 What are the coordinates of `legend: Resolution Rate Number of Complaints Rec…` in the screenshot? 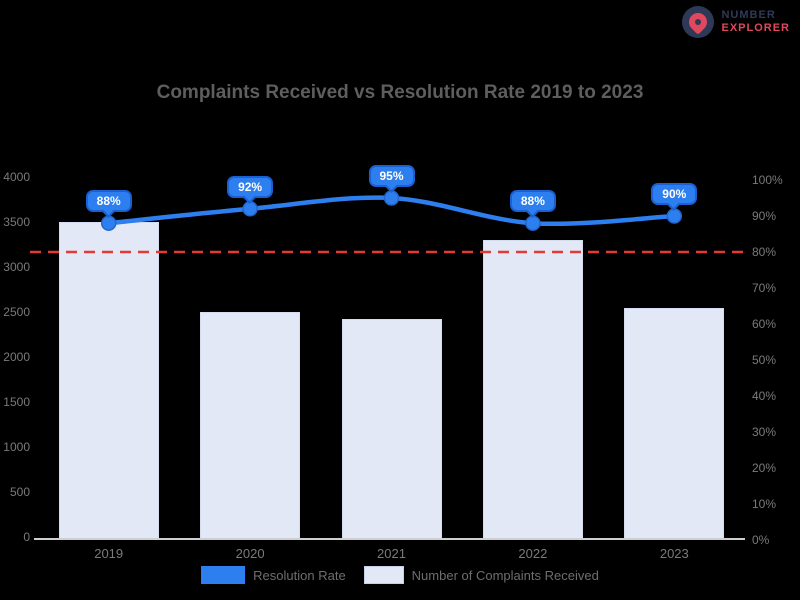 It's located at (400, 575).